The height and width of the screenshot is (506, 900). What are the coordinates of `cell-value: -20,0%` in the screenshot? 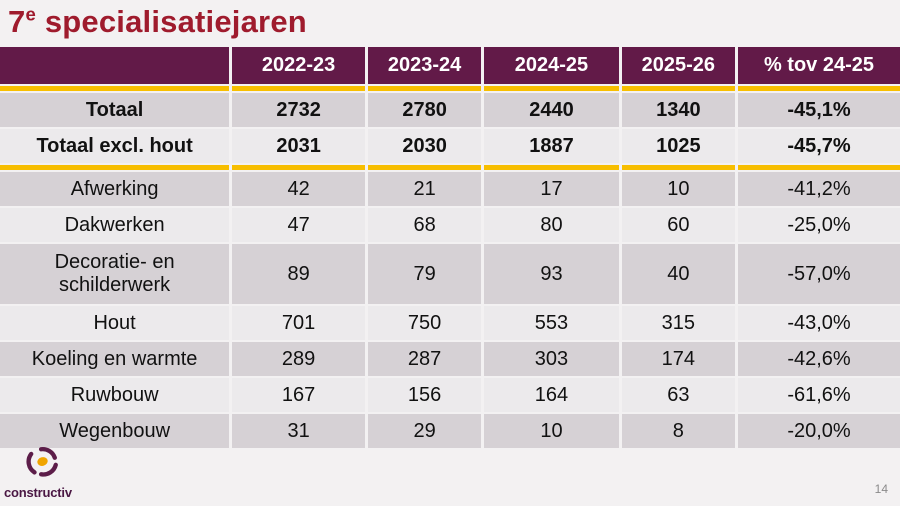 It's located at (819, 431).